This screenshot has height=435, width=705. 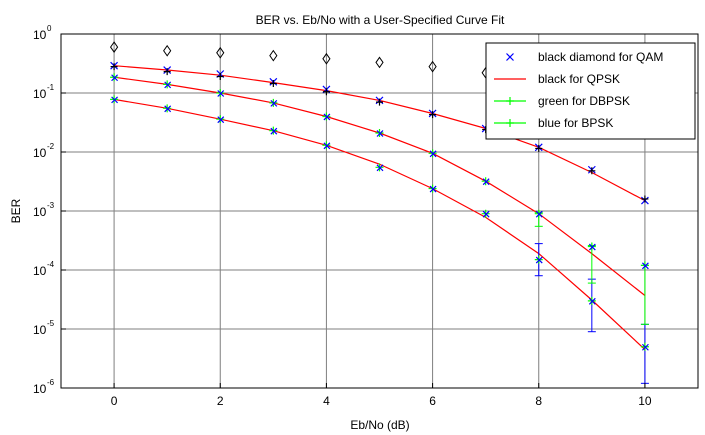 What do you see at coordinates (16, 210) in the screenshot?
I see `y-axis-label: BER` at bounding box center [16, 210].